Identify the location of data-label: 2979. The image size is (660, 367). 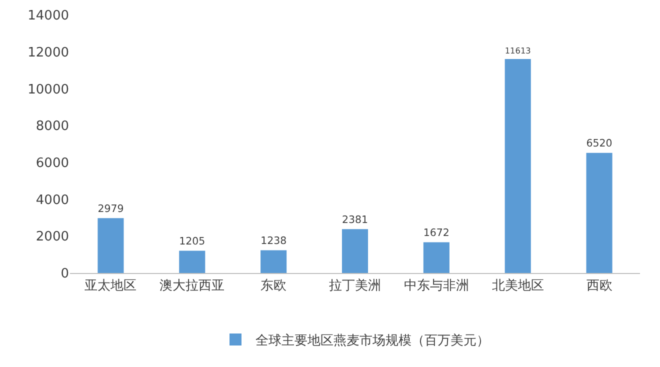
(111, 209).